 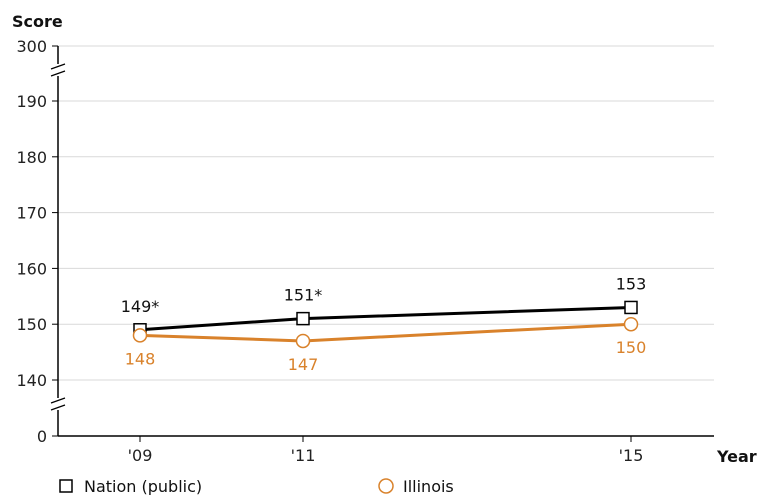 What do you see at coordinates (631, 283) in the screenshot?
I see `data-label: 153` at bounding box center [631, 283].